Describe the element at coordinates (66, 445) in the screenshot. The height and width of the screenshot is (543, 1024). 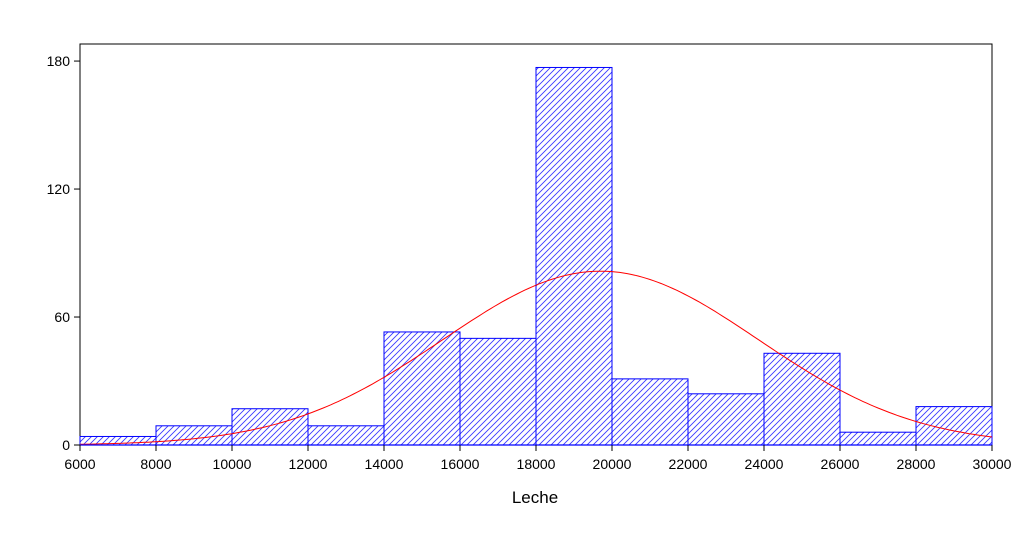
I see `y-tick-label: 0` at that location.